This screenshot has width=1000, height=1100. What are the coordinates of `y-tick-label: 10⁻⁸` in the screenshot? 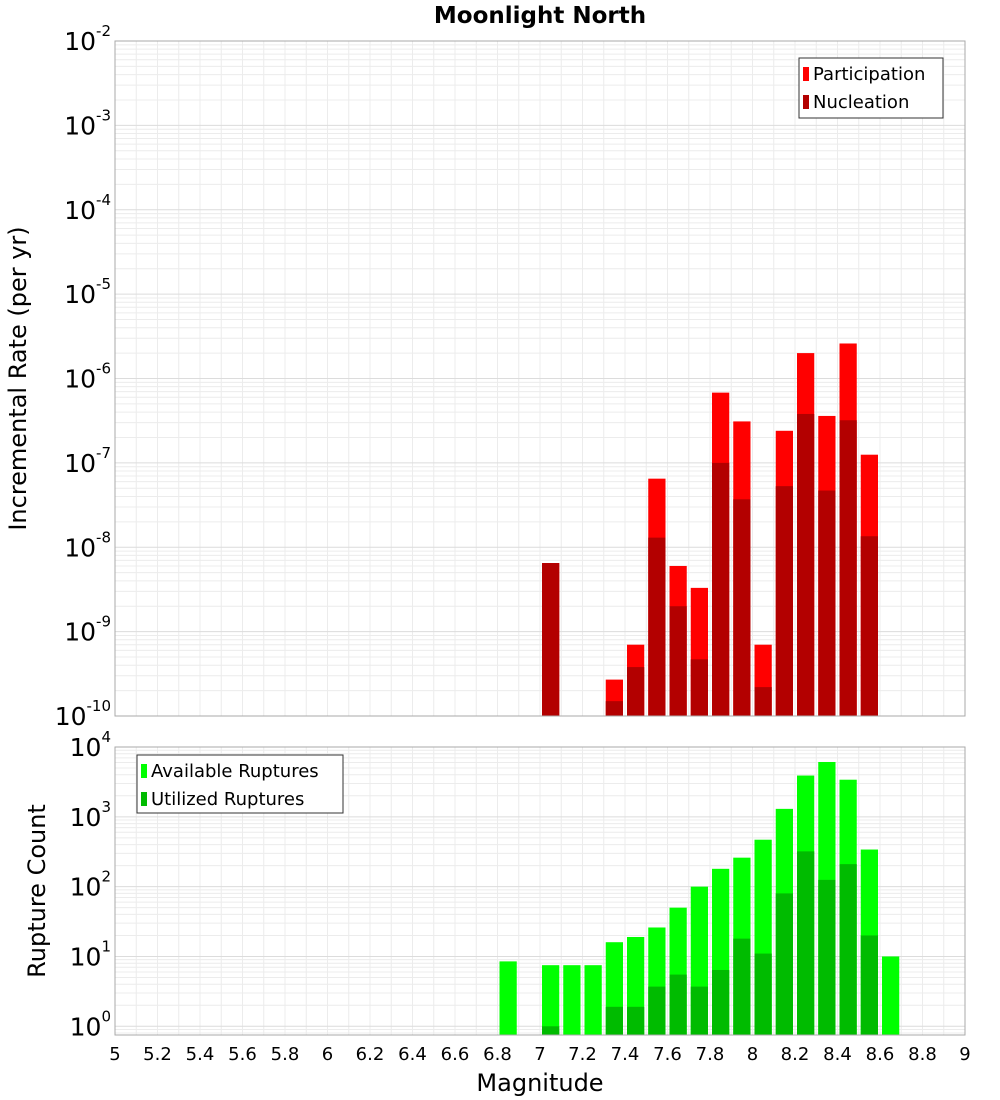 It's located at (87, 545).